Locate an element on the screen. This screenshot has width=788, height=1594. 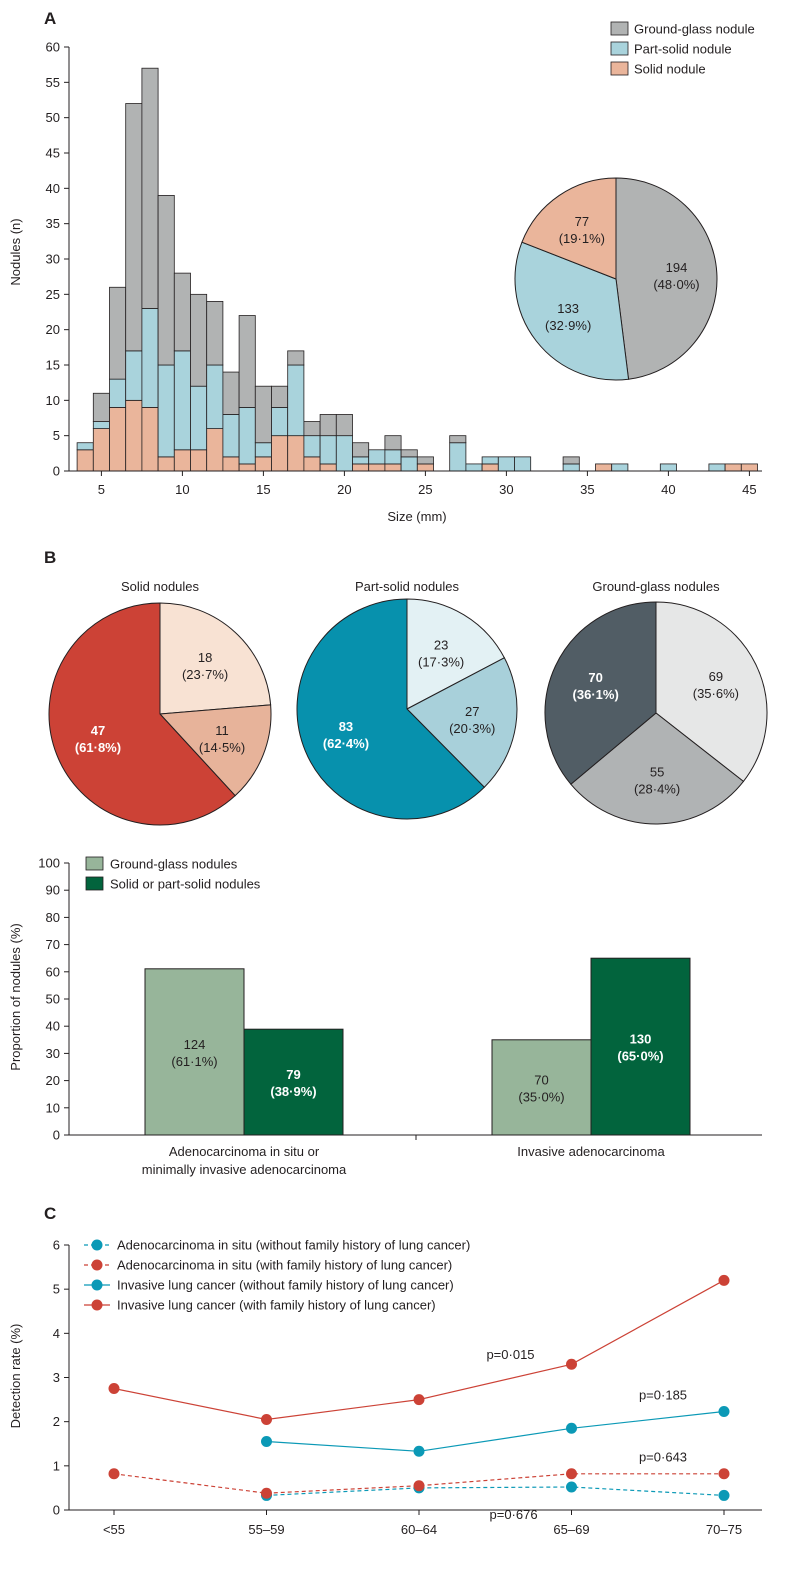
hist-x-tick-label: 20 is located at coordinates (344, 489).